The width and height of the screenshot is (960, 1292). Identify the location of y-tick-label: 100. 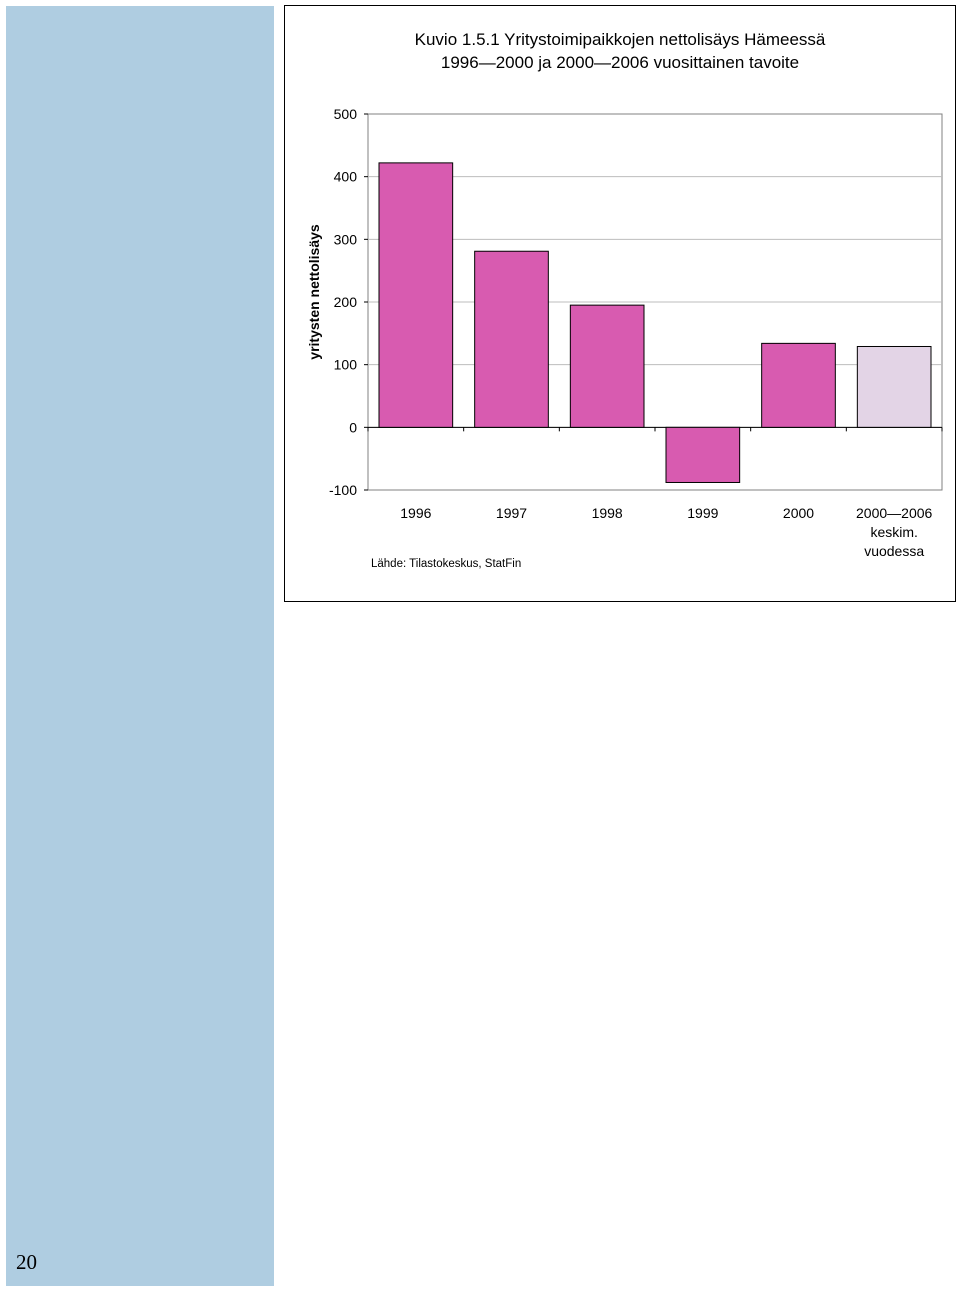
(346, 365).